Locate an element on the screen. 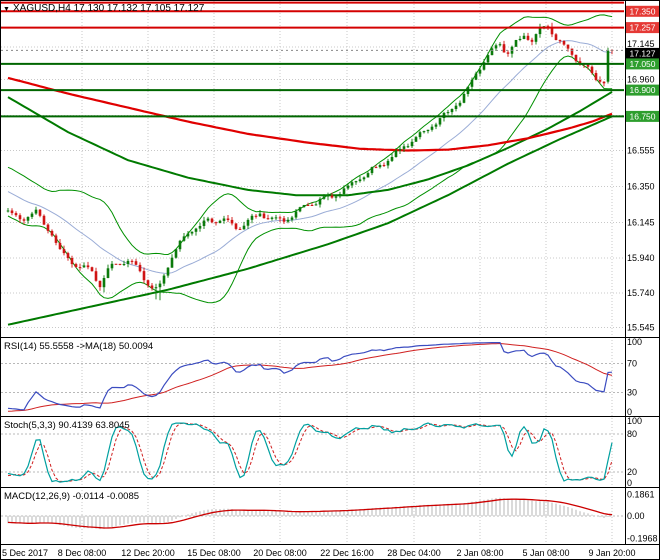 The height and width of the screenshot is (560, 660). rsi-panel-header: RSI(14) 55.5558 ->MA(18) 50.0094 is located at coordinates (78, 346).